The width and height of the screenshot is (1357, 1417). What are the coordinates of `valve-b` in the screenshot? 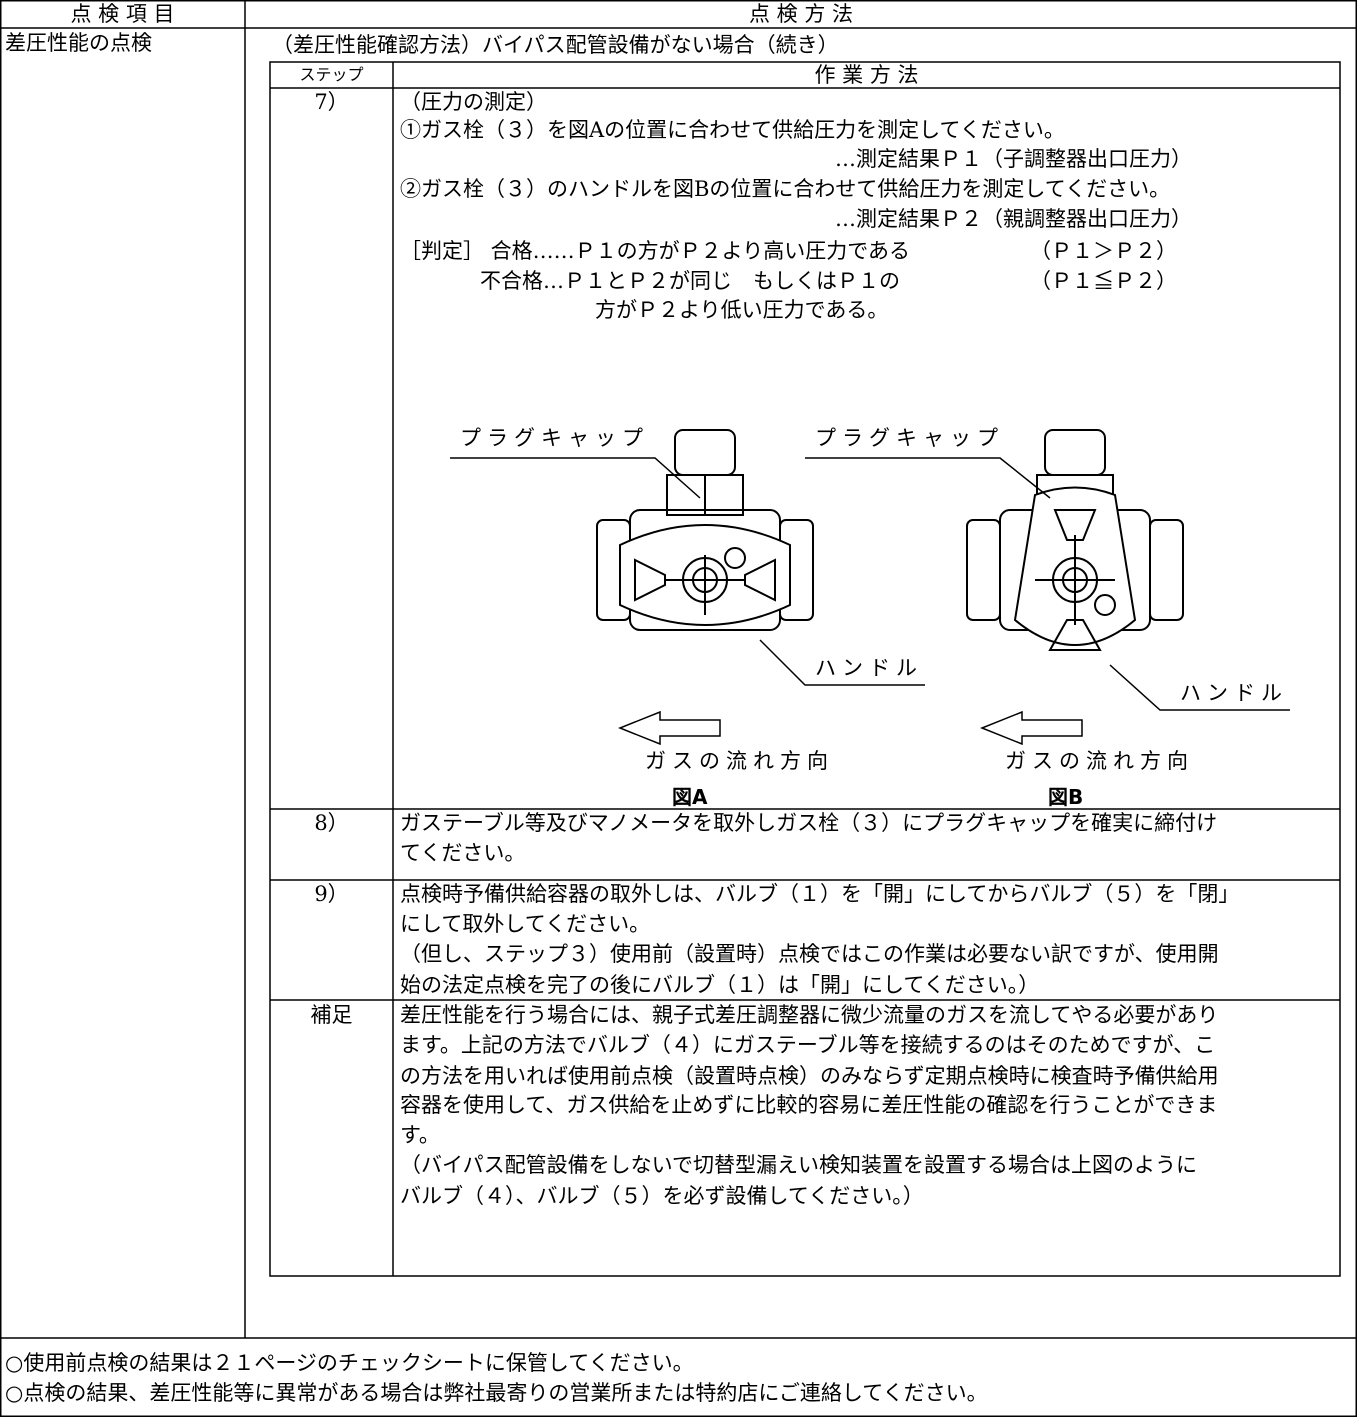 It's located at (1075, 540).